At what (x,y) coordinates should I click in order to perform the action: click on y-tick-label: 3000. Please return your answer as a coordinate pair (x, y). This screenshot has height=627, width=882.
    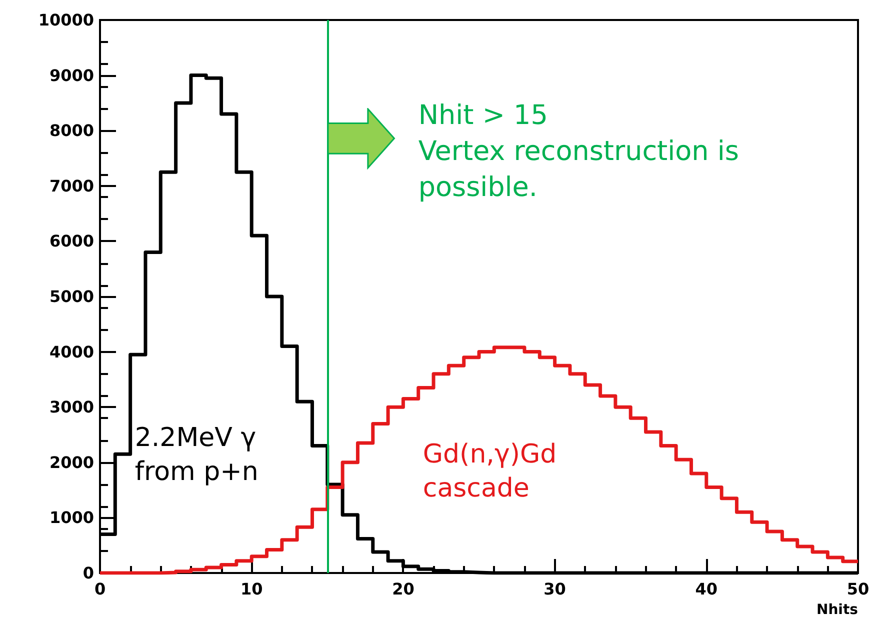
    Looking at the image, I should click on (71, 407).